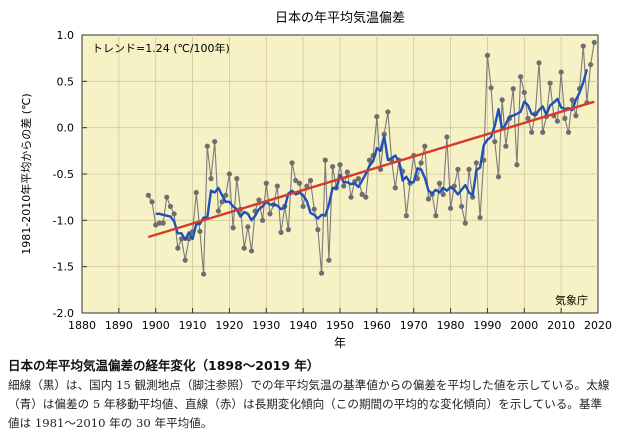  I want to click on x-tick-label: 1920, so click(229, 325).